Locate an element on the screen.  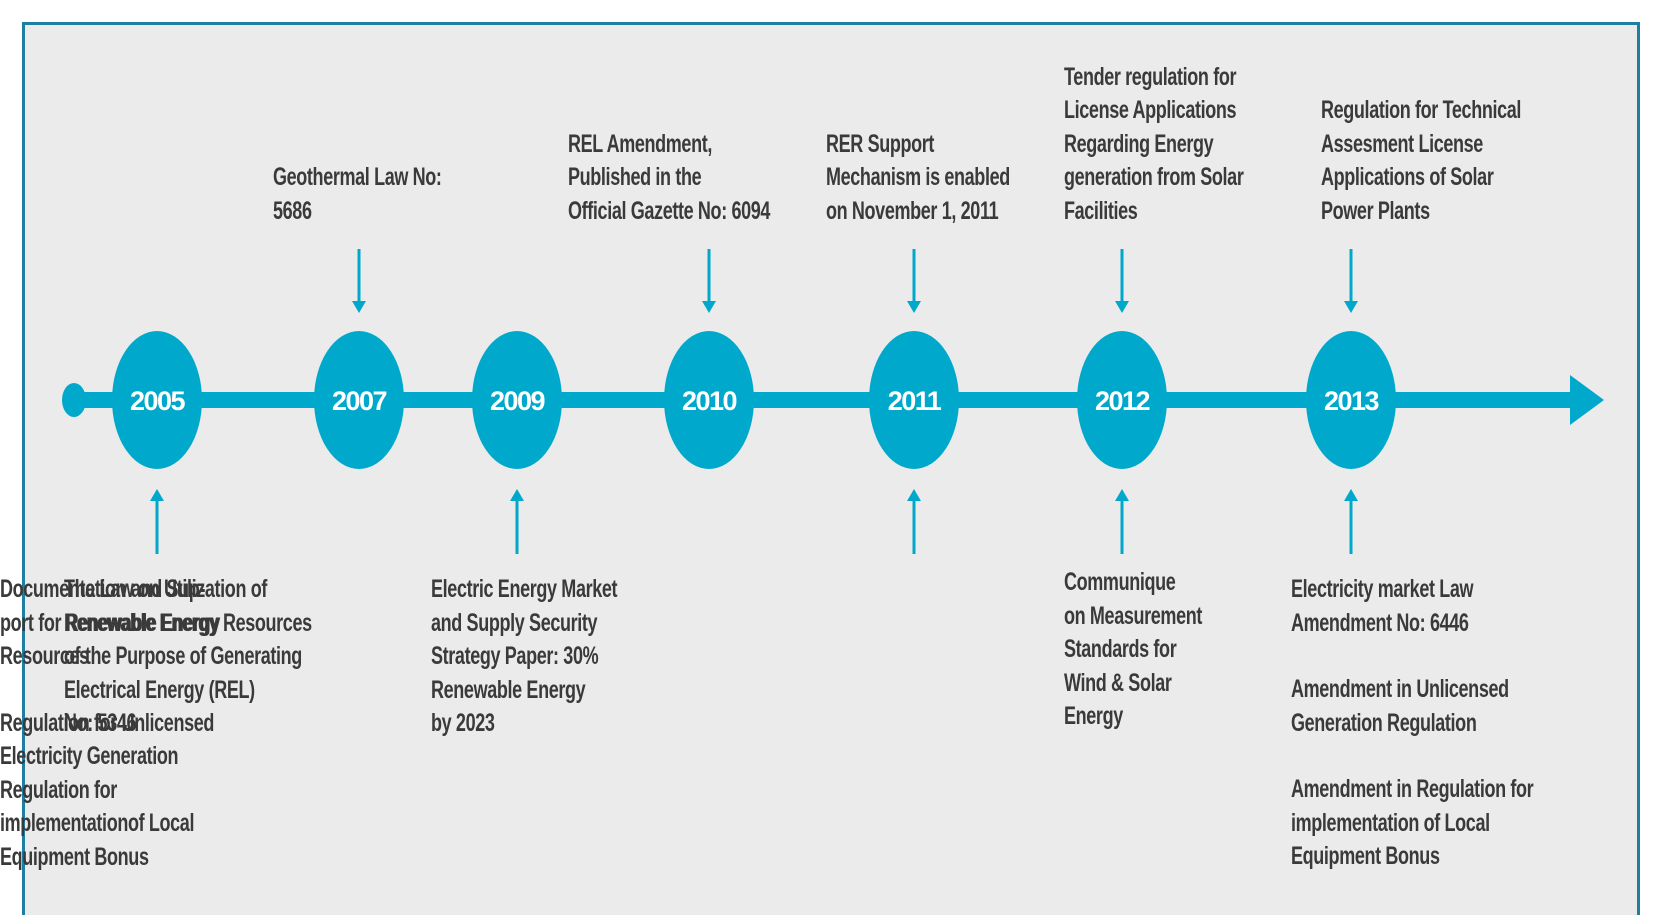
text-line: Regulation for Unlicensed is located at coordinates (107, 722).